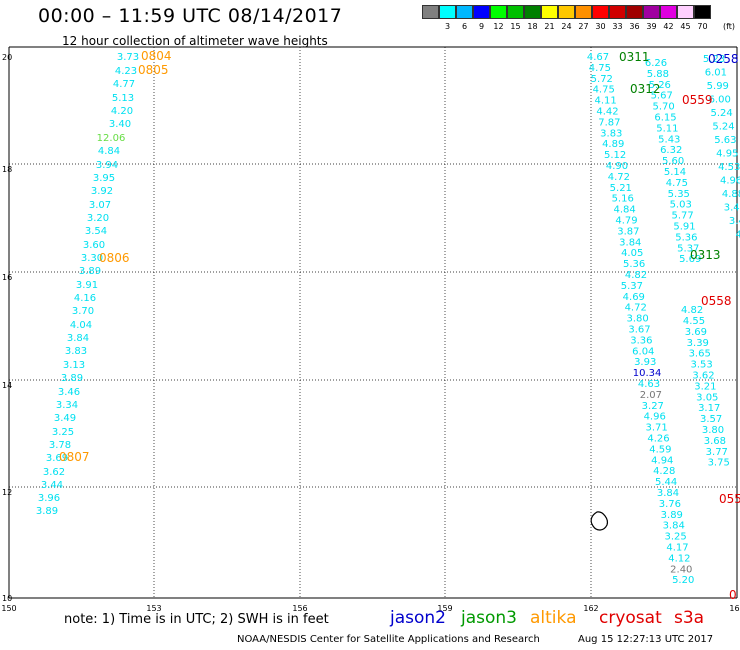  Describe the element at coordinates (715, 441) in the screenshot. I see `wave-height-value: 3.68` at that location.